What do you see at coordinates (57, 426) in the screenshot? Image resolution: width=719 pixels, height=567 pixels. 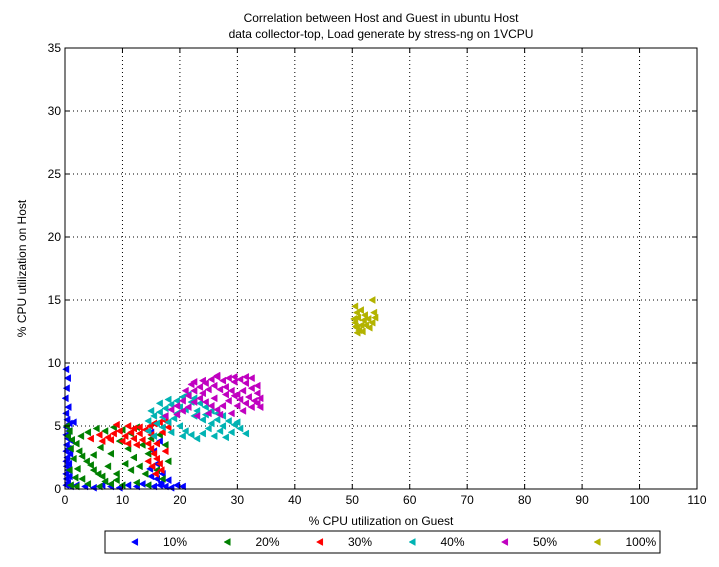 I see `y-tick-label: 5` at bounding box center [57, 426].